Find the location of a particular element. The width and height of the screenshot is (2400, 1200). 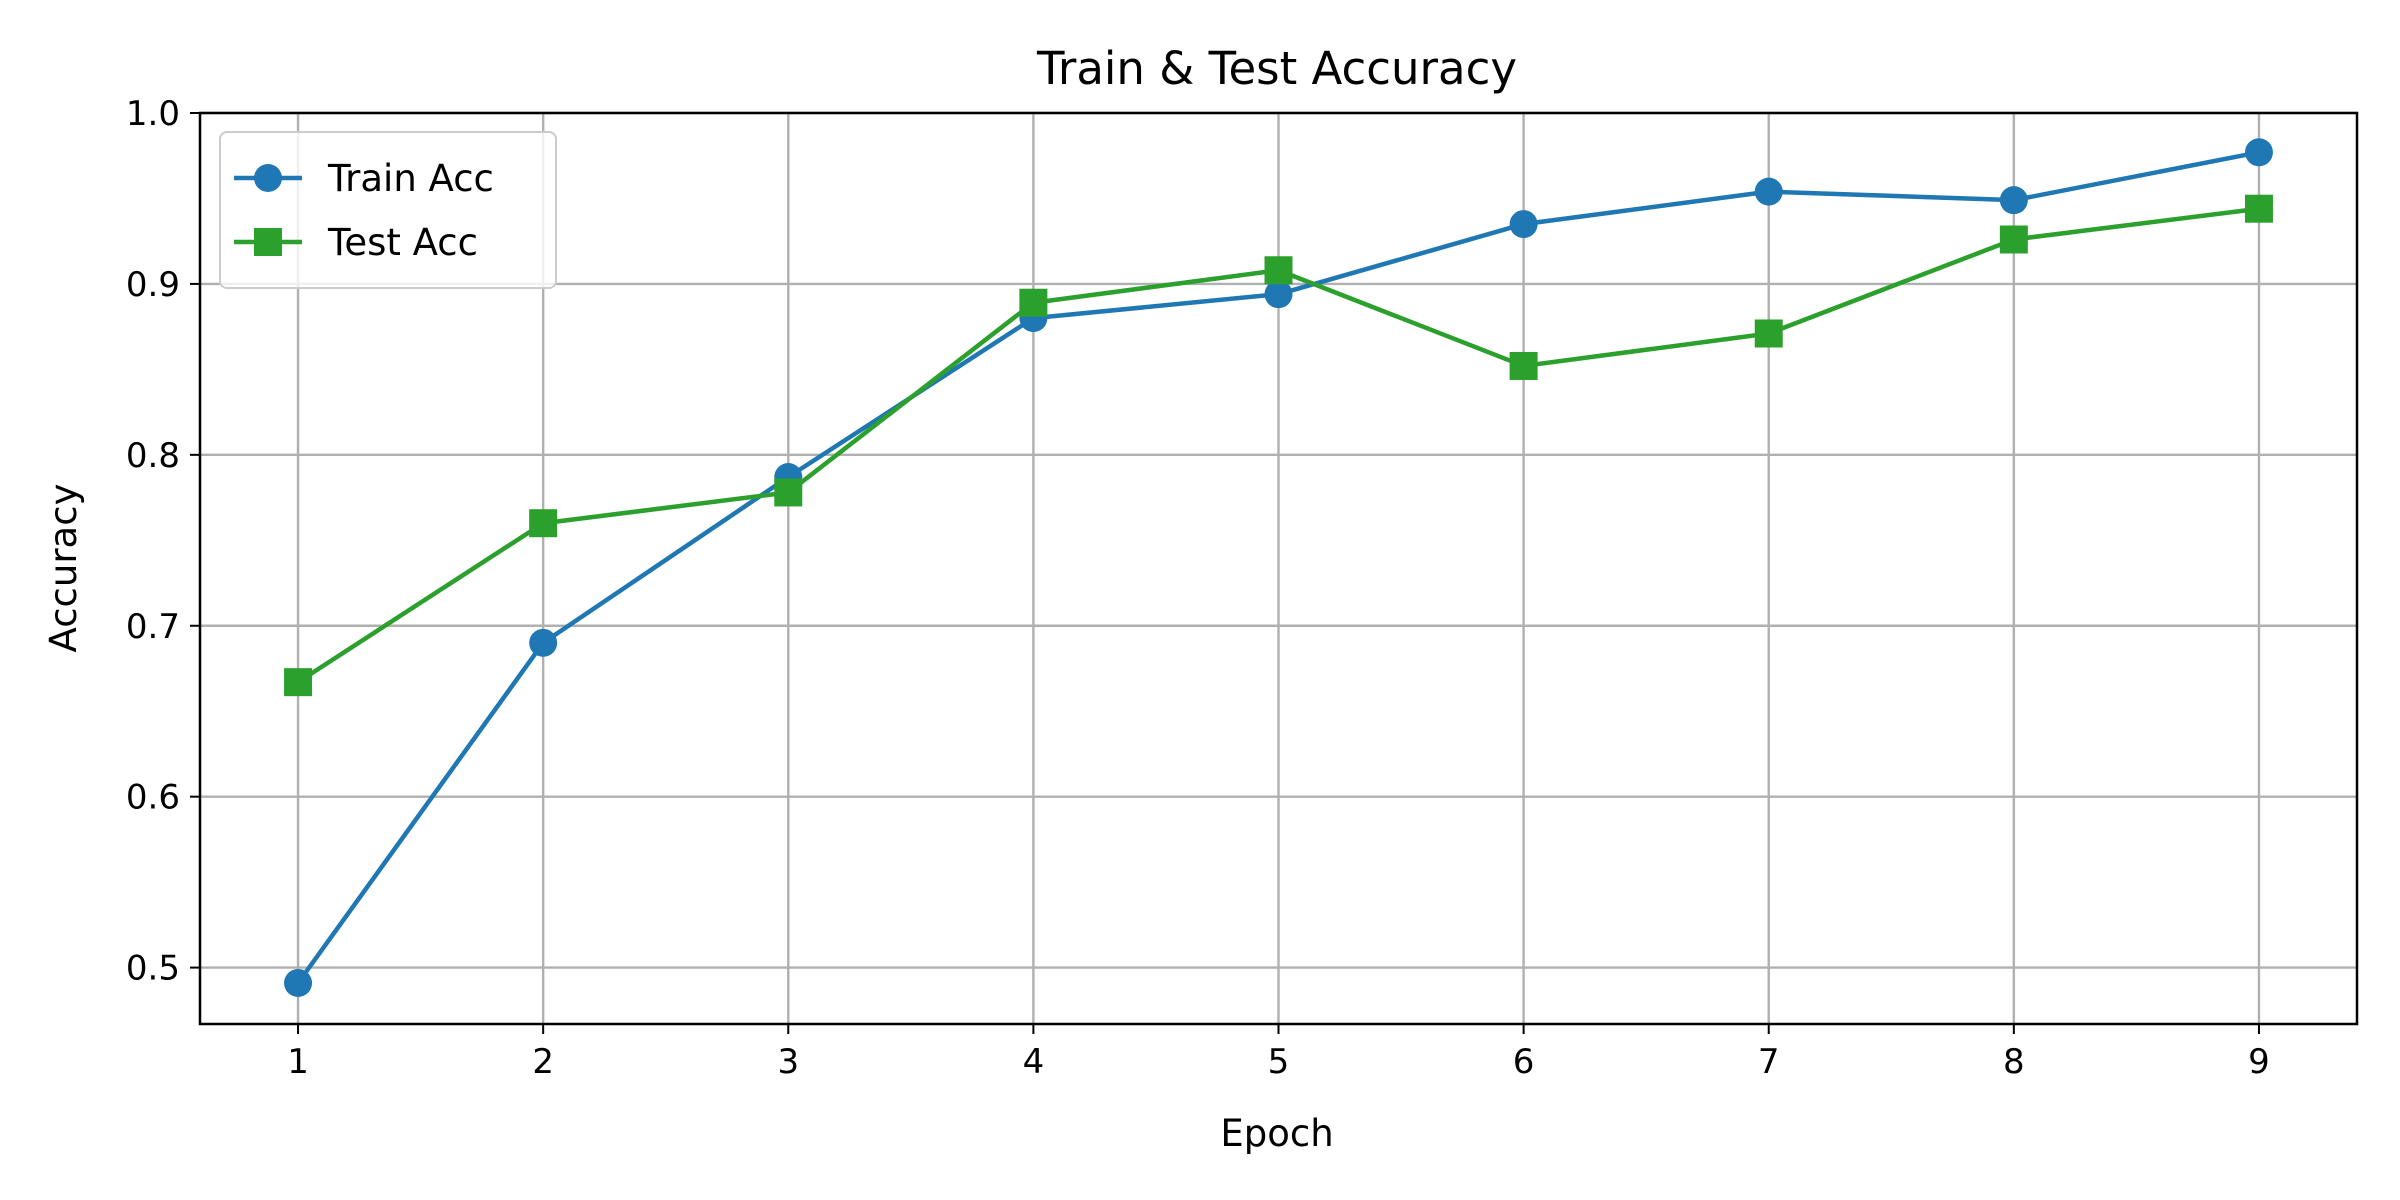

y-tick-label: 0.8 is located at coordinates (153, 456).